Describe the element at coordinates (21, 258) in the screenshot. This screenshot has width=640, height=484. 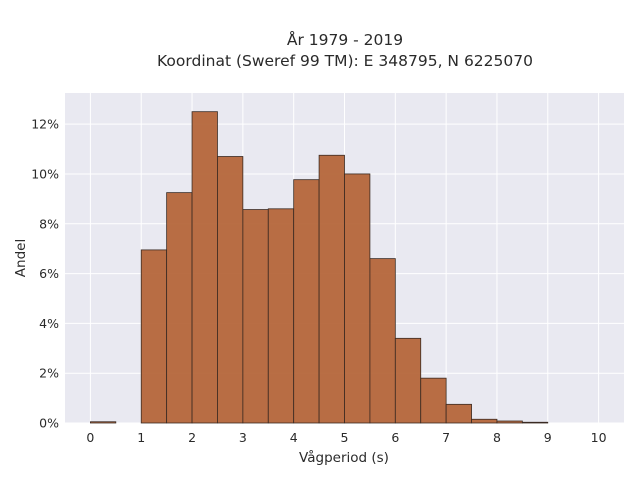
I see `y-axis-label: Andel` at that location.